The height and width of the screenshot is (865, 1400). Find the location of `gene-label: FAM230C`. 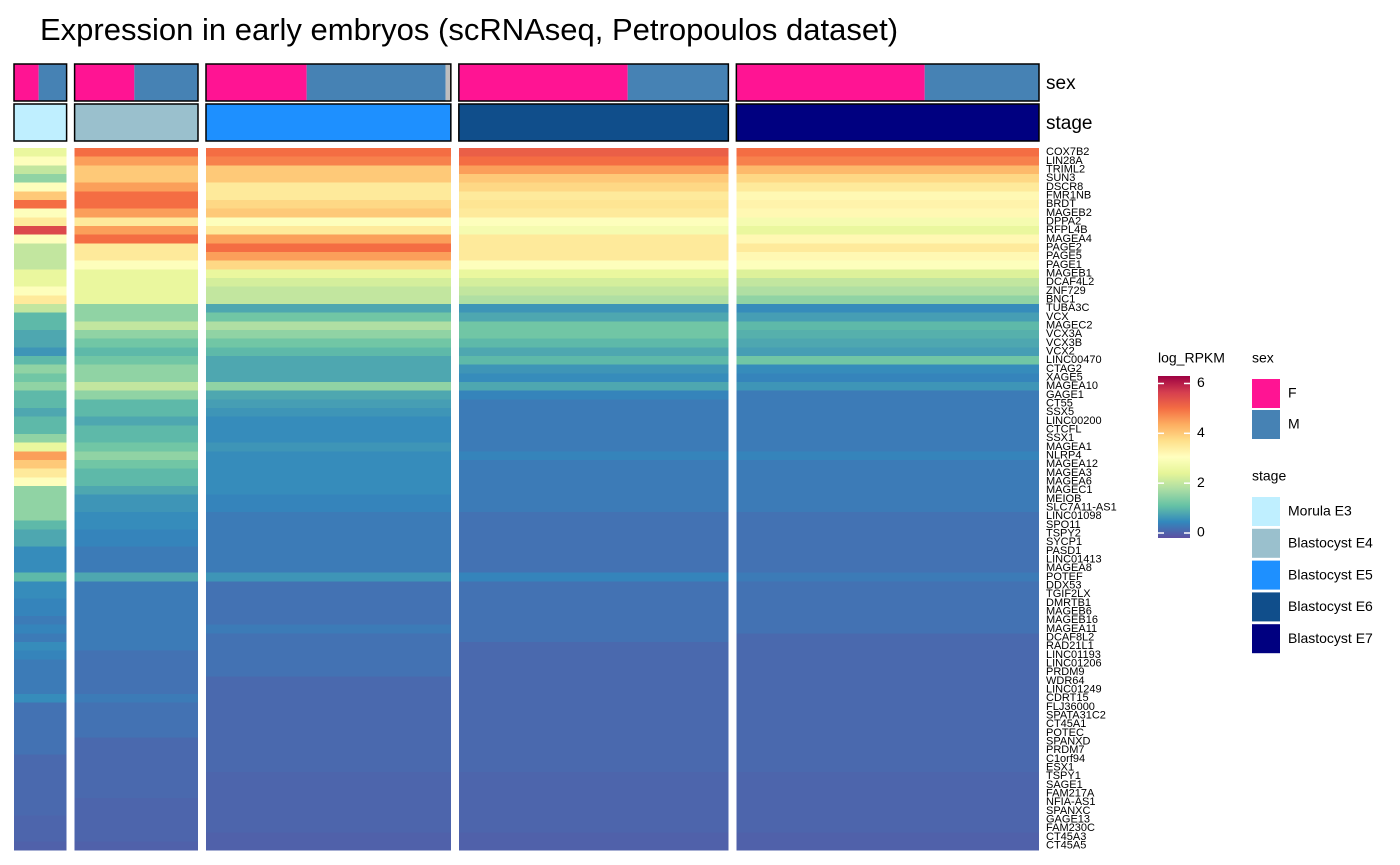

gene-label: FAM230C is located at coordinates (1070, 828).